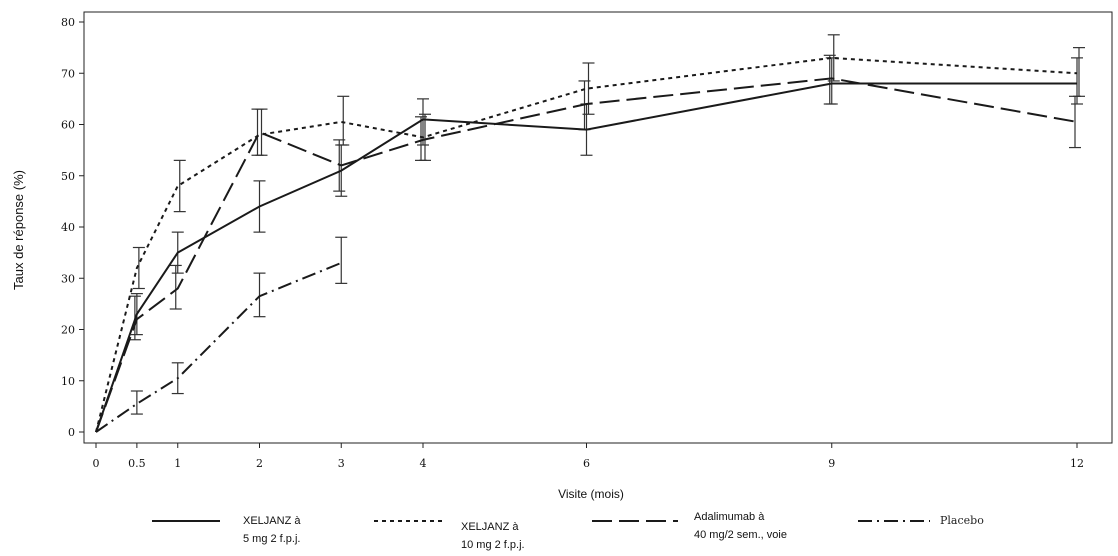 The height and width of the screenshot is (556, 1118). What do you see at coordinates (493, 536) in the screenshot?
I see `legend-label-2: XELJANZ à 10 mg 2 f.p.j.` at bounding box center [493, 536].